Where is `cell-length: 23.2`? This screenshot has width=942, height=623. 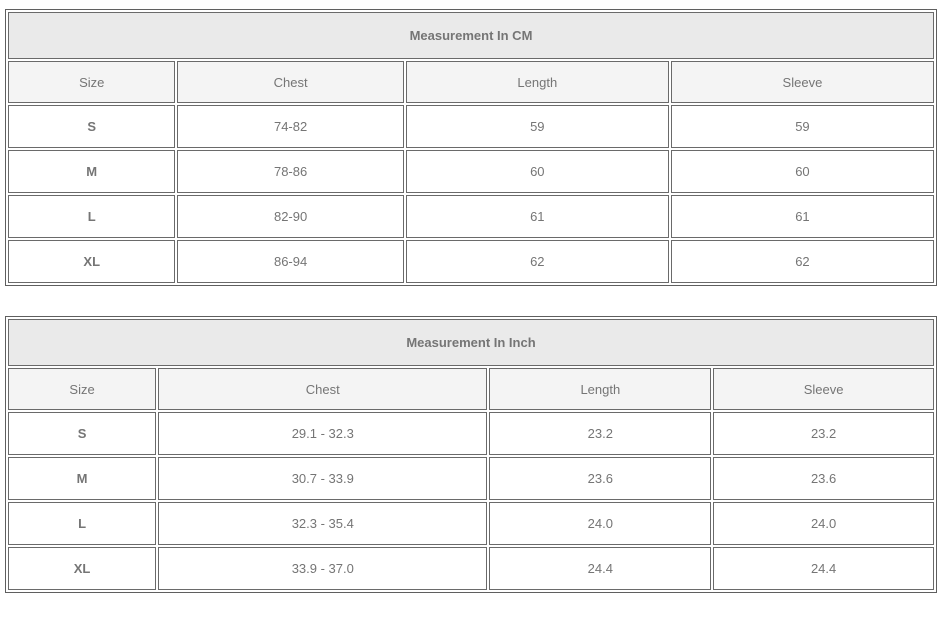 cell-length: 23.2 is located at coordinates (600, 433).